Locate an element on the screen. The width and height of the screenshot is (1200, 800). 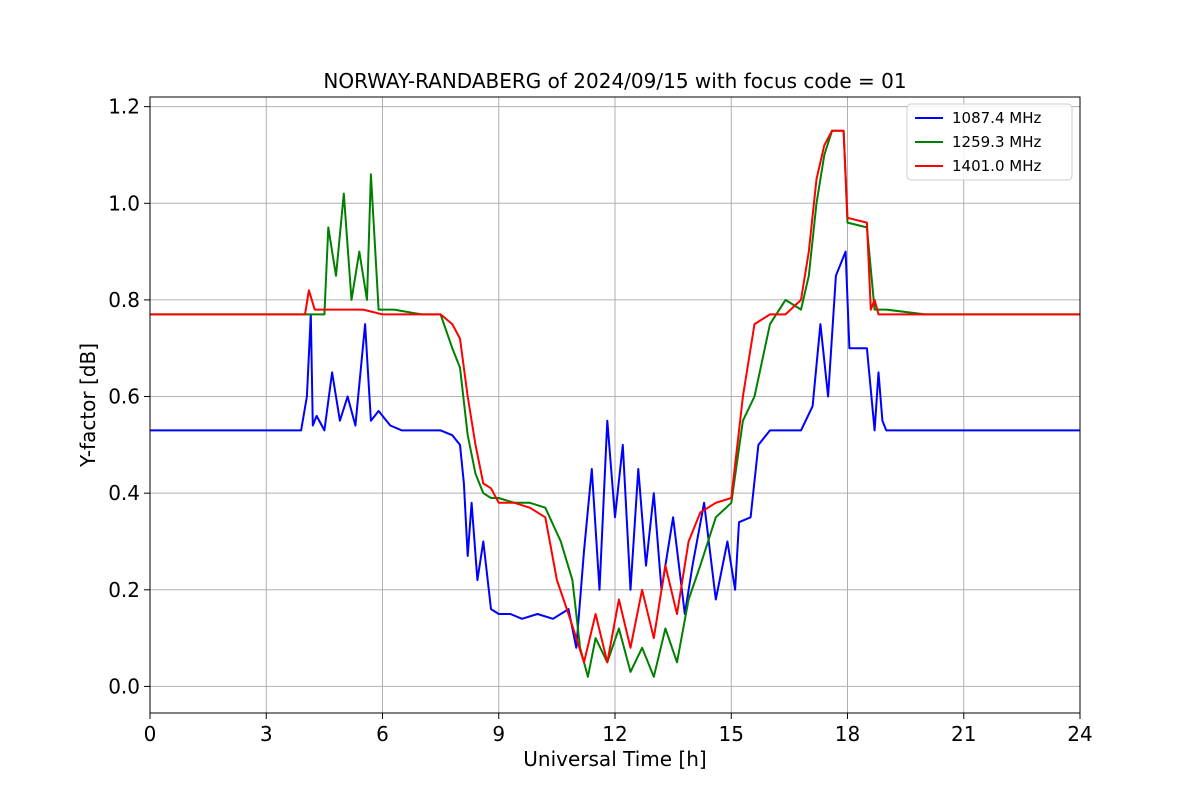
legend: 1087.4 MHz 1259.3 MHz 1401.0 MHz is located at coordinates (989, 142).